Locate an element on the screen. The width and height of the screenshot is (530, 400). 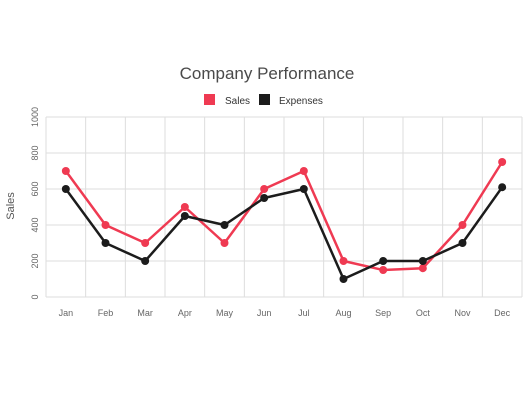
x-tick-label: Dec is located at coordinates (502, 313).